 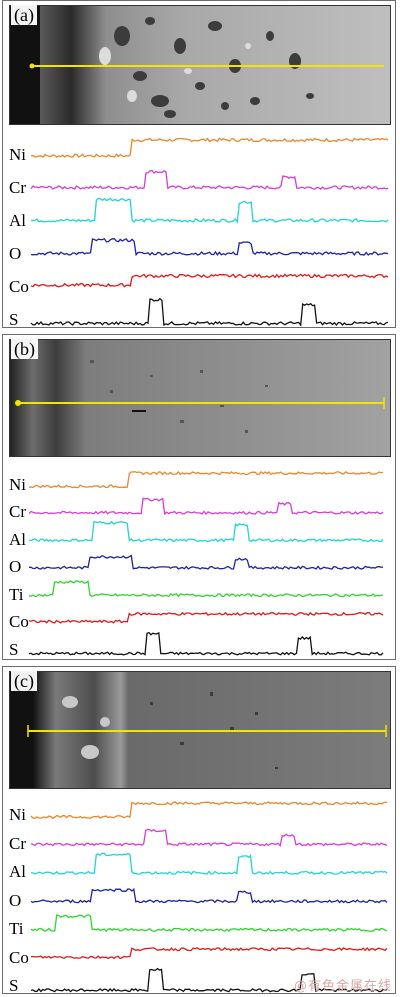 What do you see at coordinates (24, 349) in the screenshot?
I see `panel-label-b: (b)` at bounding box center [24, 349].